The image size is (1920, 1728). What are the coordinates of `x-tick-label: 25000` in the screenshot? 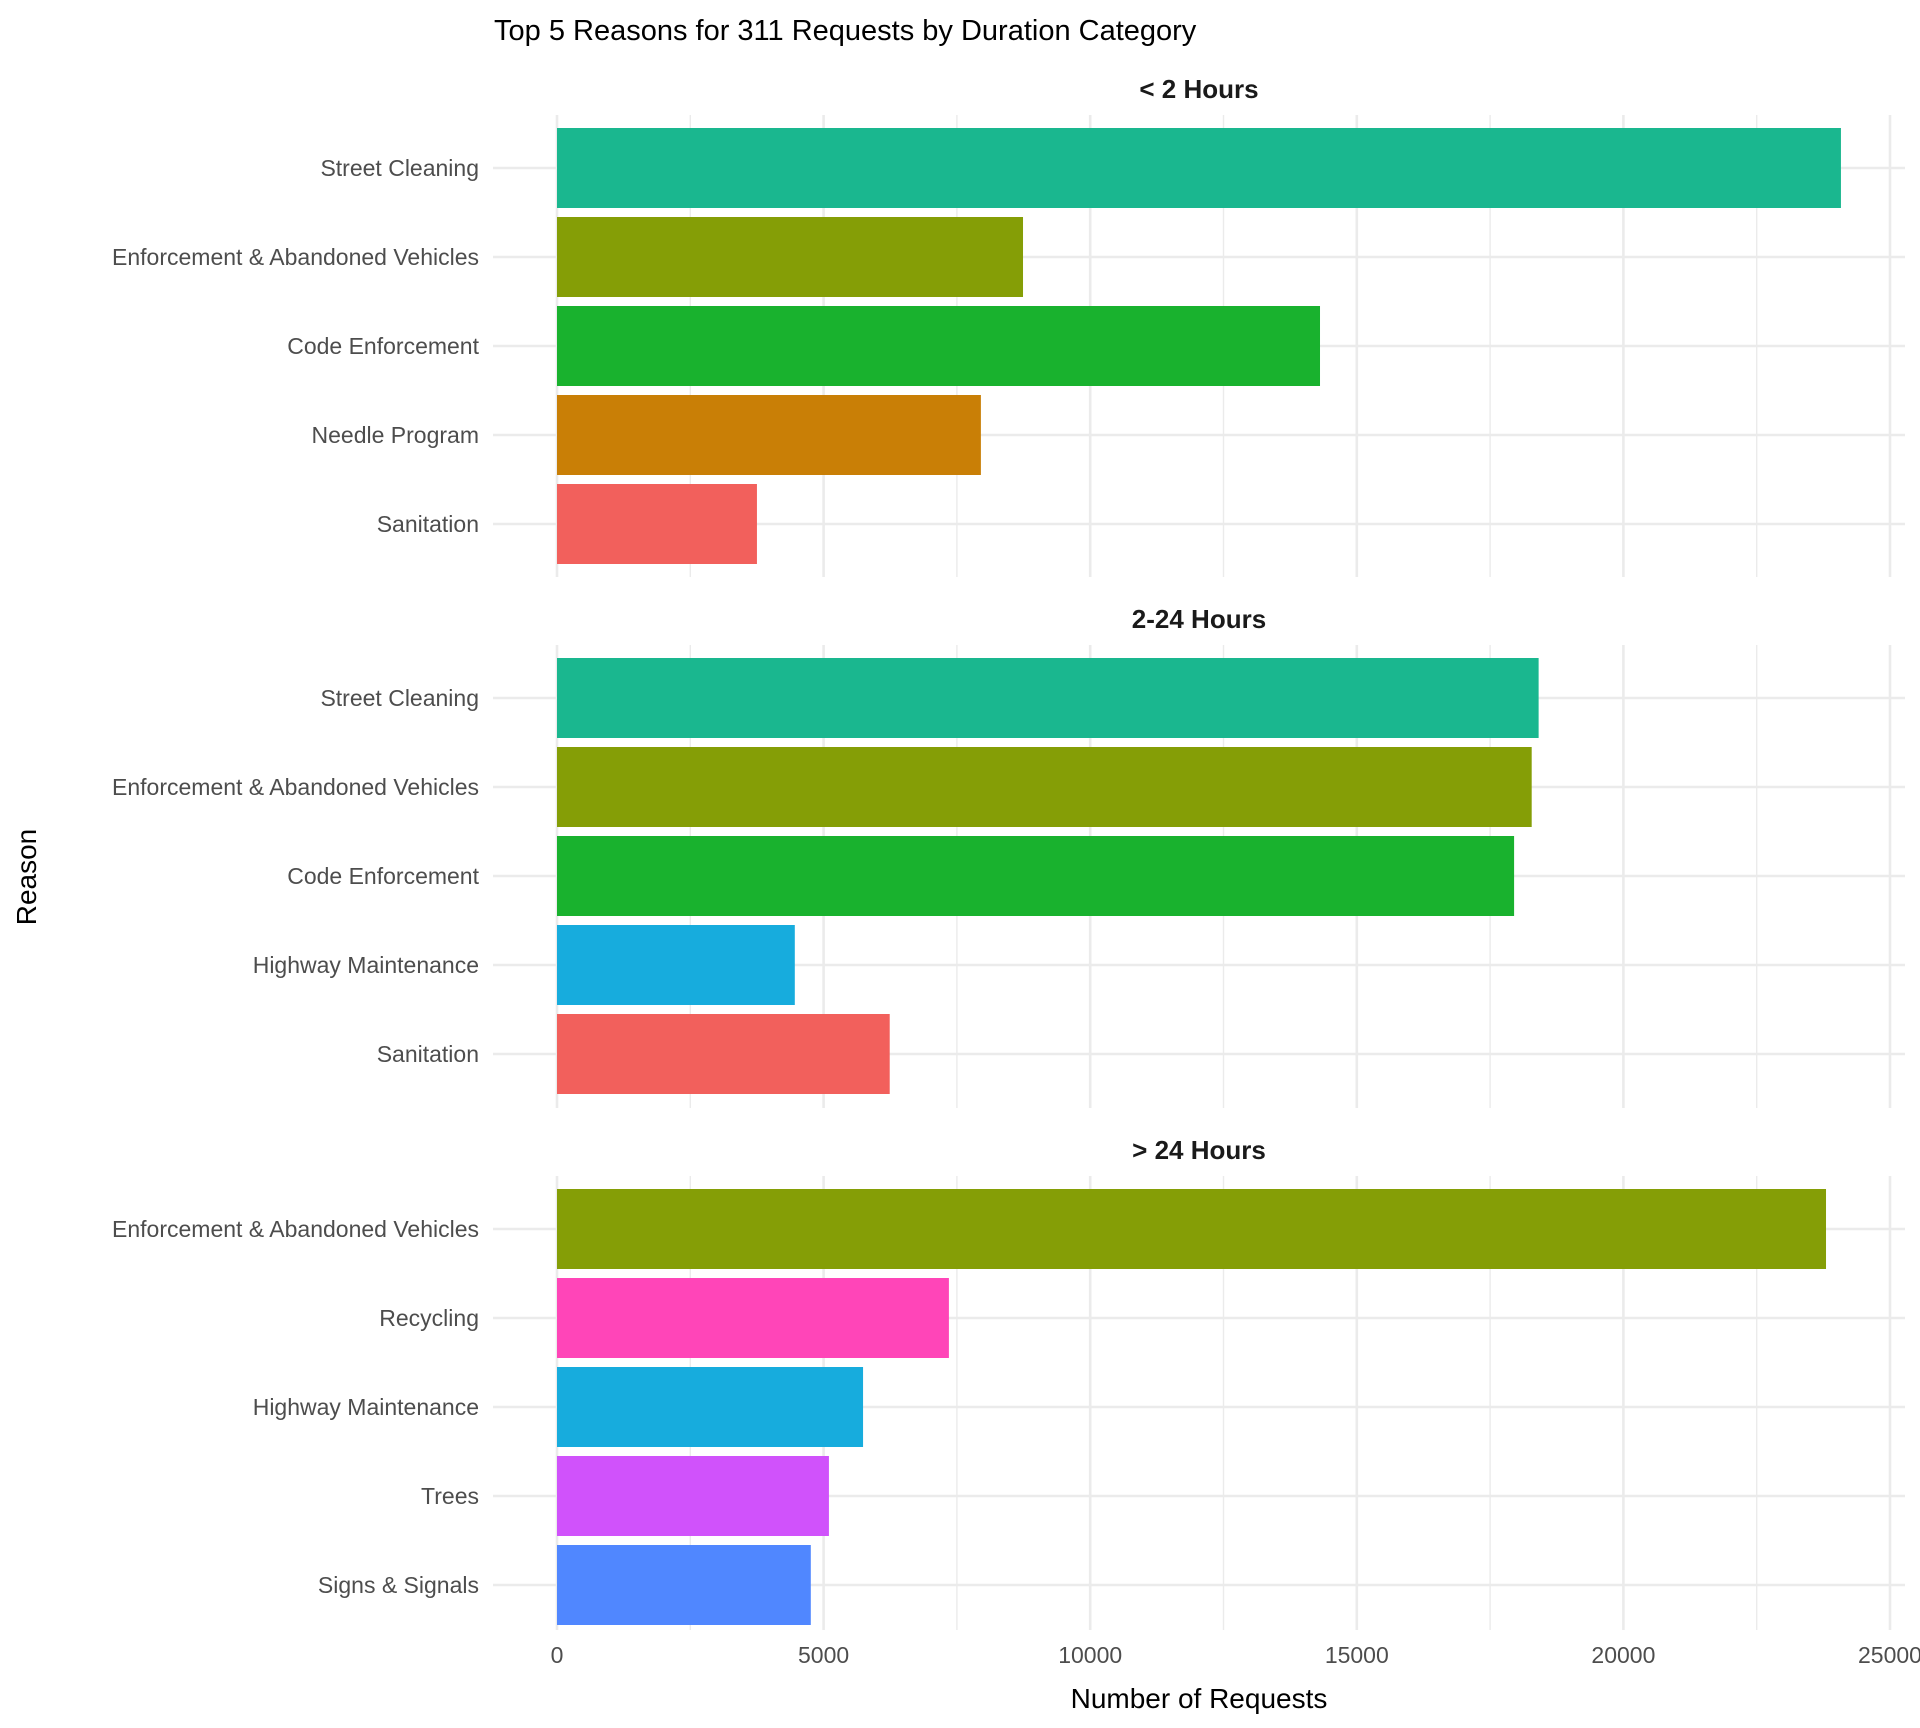 It's located at (1889, 1655).